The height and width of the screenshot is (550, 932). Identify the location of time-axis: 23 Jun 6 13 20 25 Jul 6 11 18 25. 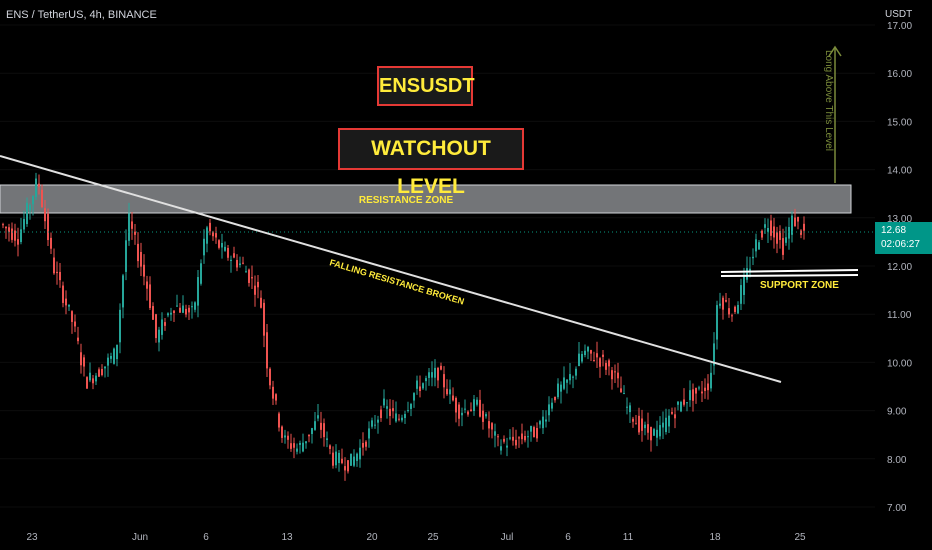
(416, 537).